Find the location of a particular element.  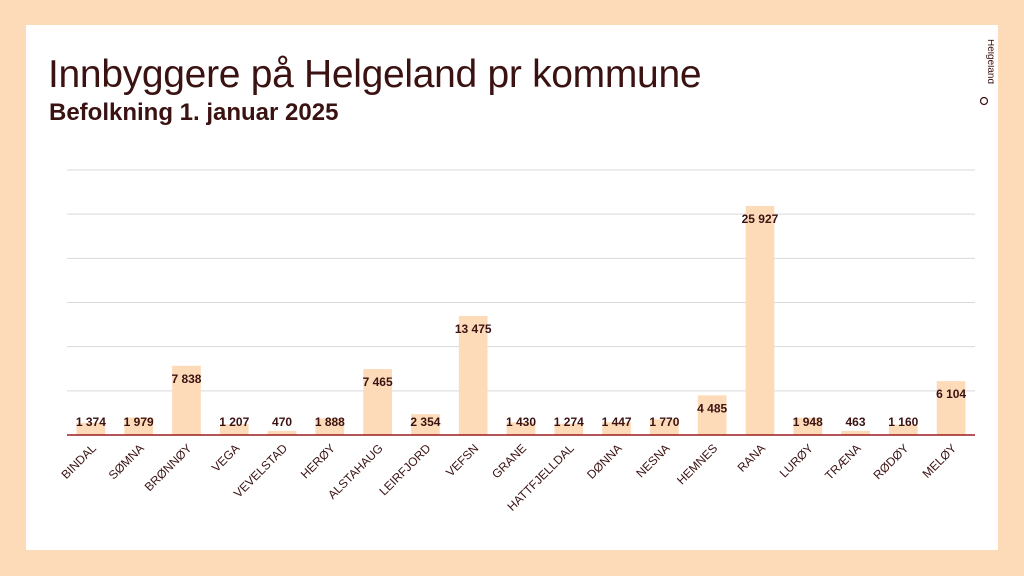

data-label: 1 447 is located at coordinates (617, 422).